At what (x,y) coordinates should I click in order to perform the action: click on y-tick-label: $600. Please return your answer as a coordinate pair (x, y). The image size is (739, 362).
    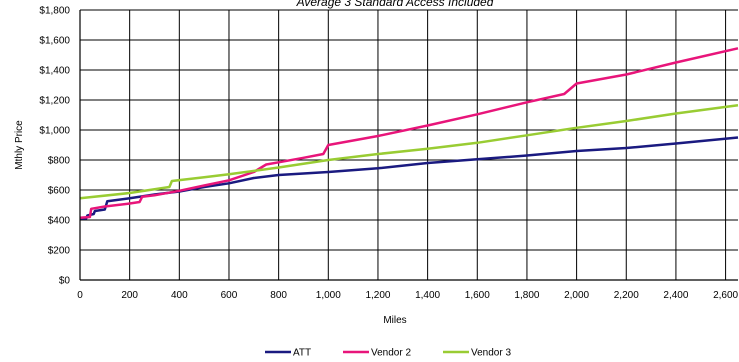
    Looking at the image, I should click on (59, 191).